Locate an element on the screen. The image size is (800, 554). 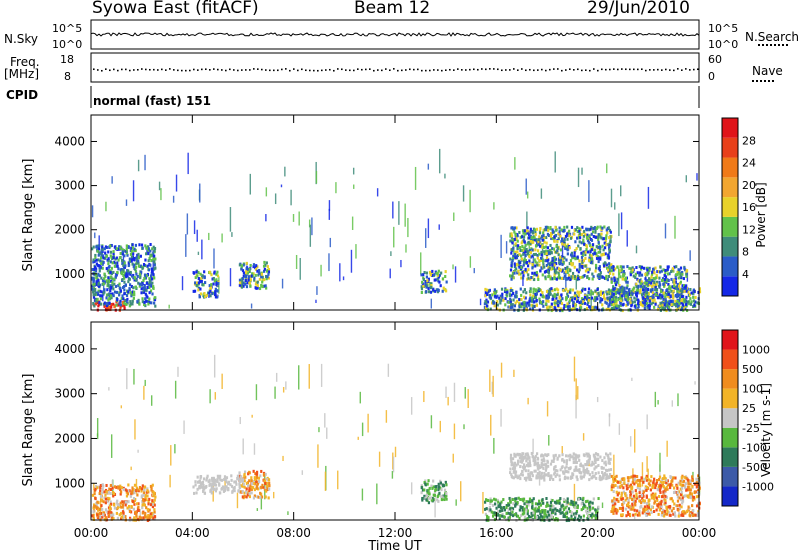
freq-trace is located at coordinates (396, 70).